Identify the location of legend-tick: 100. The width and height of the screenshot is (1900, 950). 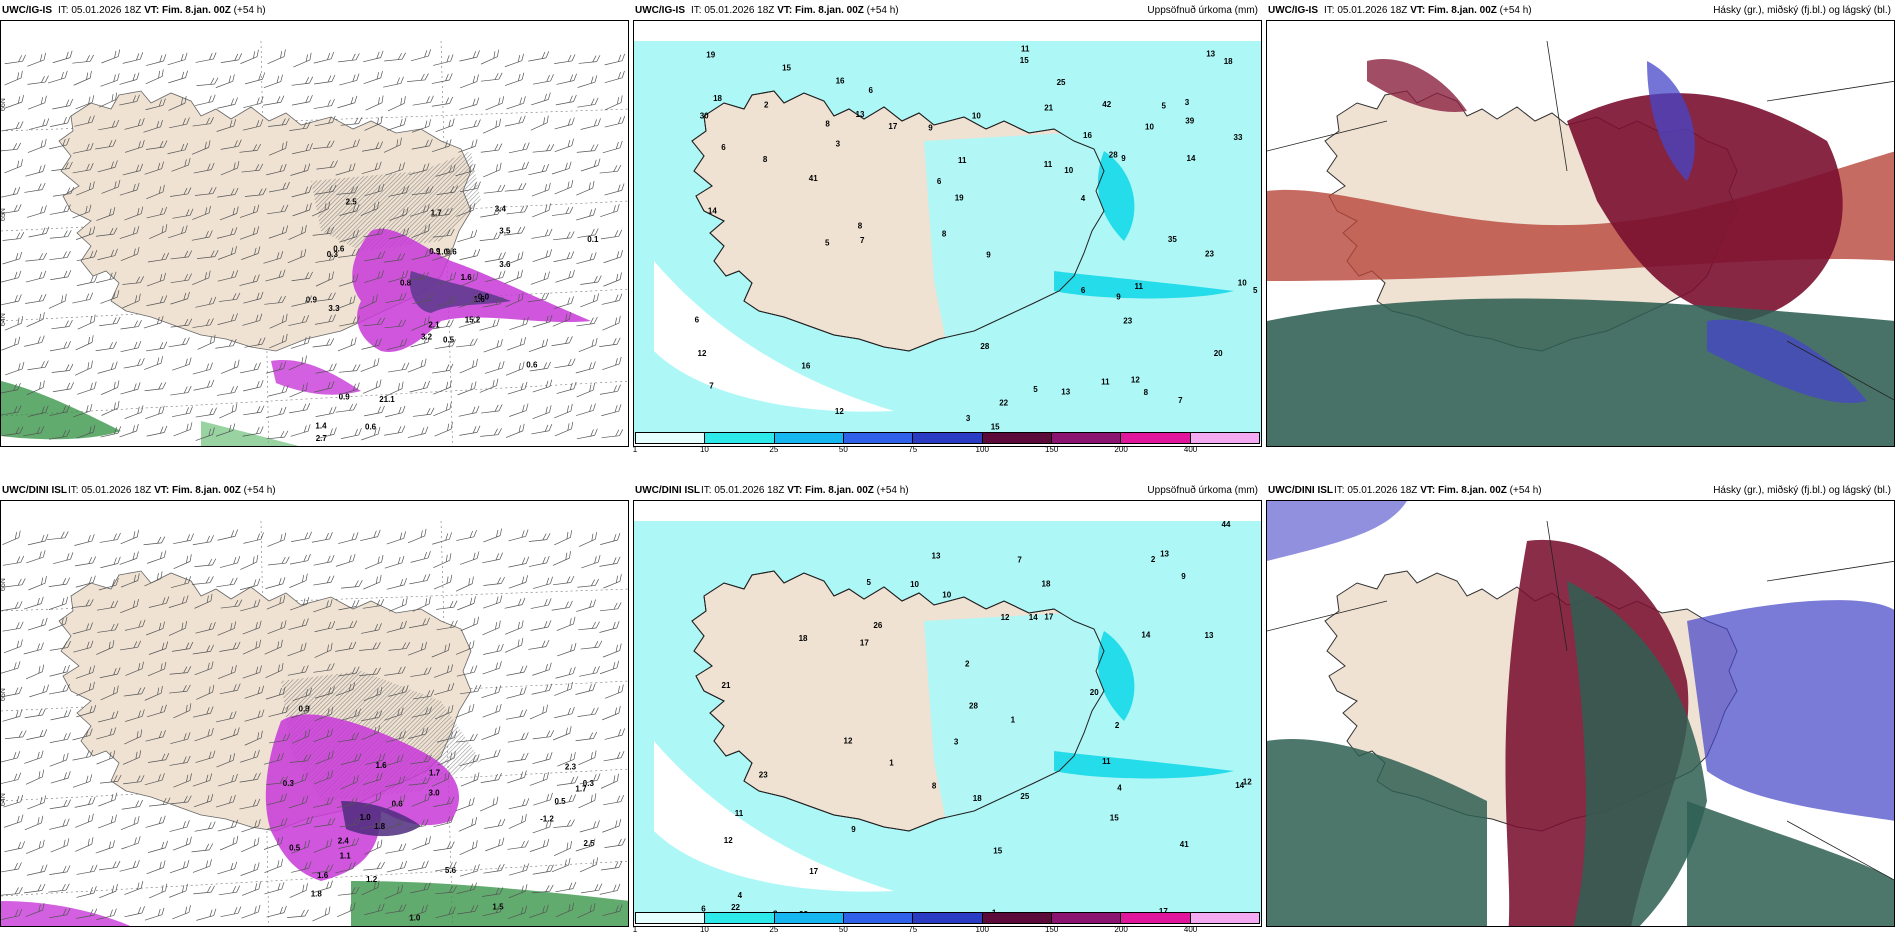
(982, 929).